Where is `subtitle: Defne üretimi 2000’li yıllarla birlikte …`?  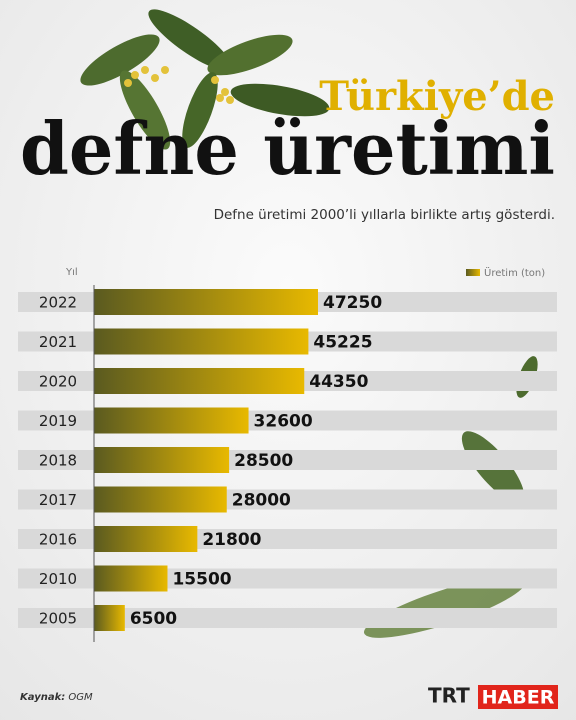
subtitle: Defne üretimi 2000’li yıllarla birlikte … is located at coordinates (384, 215).